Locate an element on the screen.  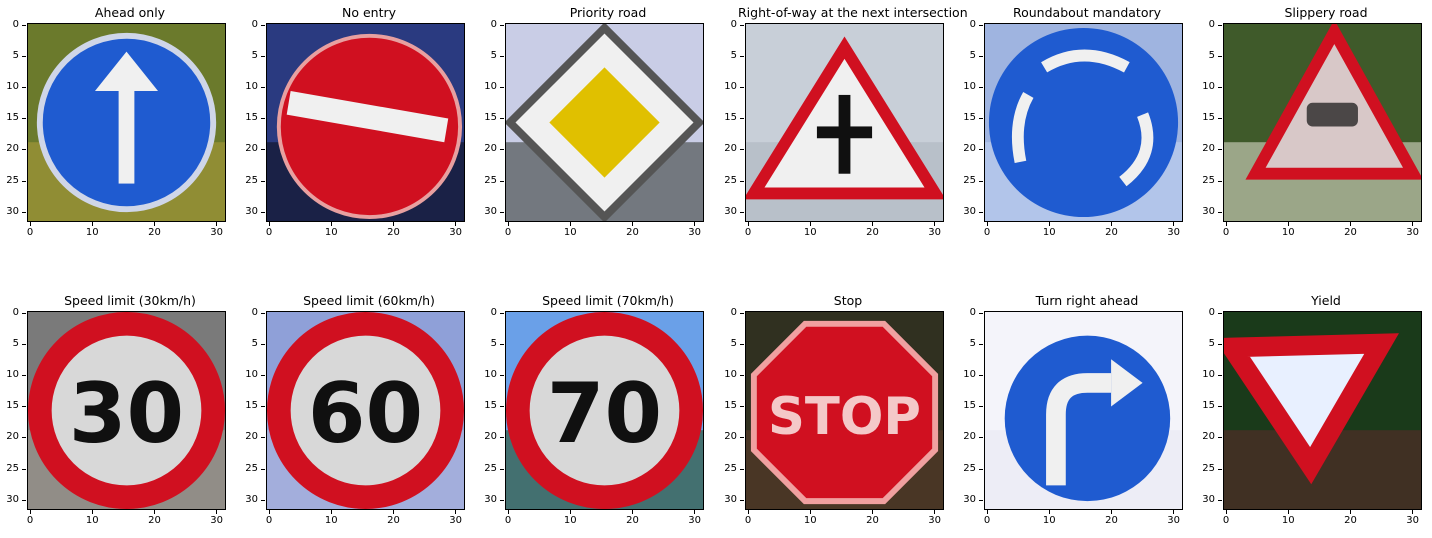
panel-title: Ahead only is located at coordinates (130, 12).